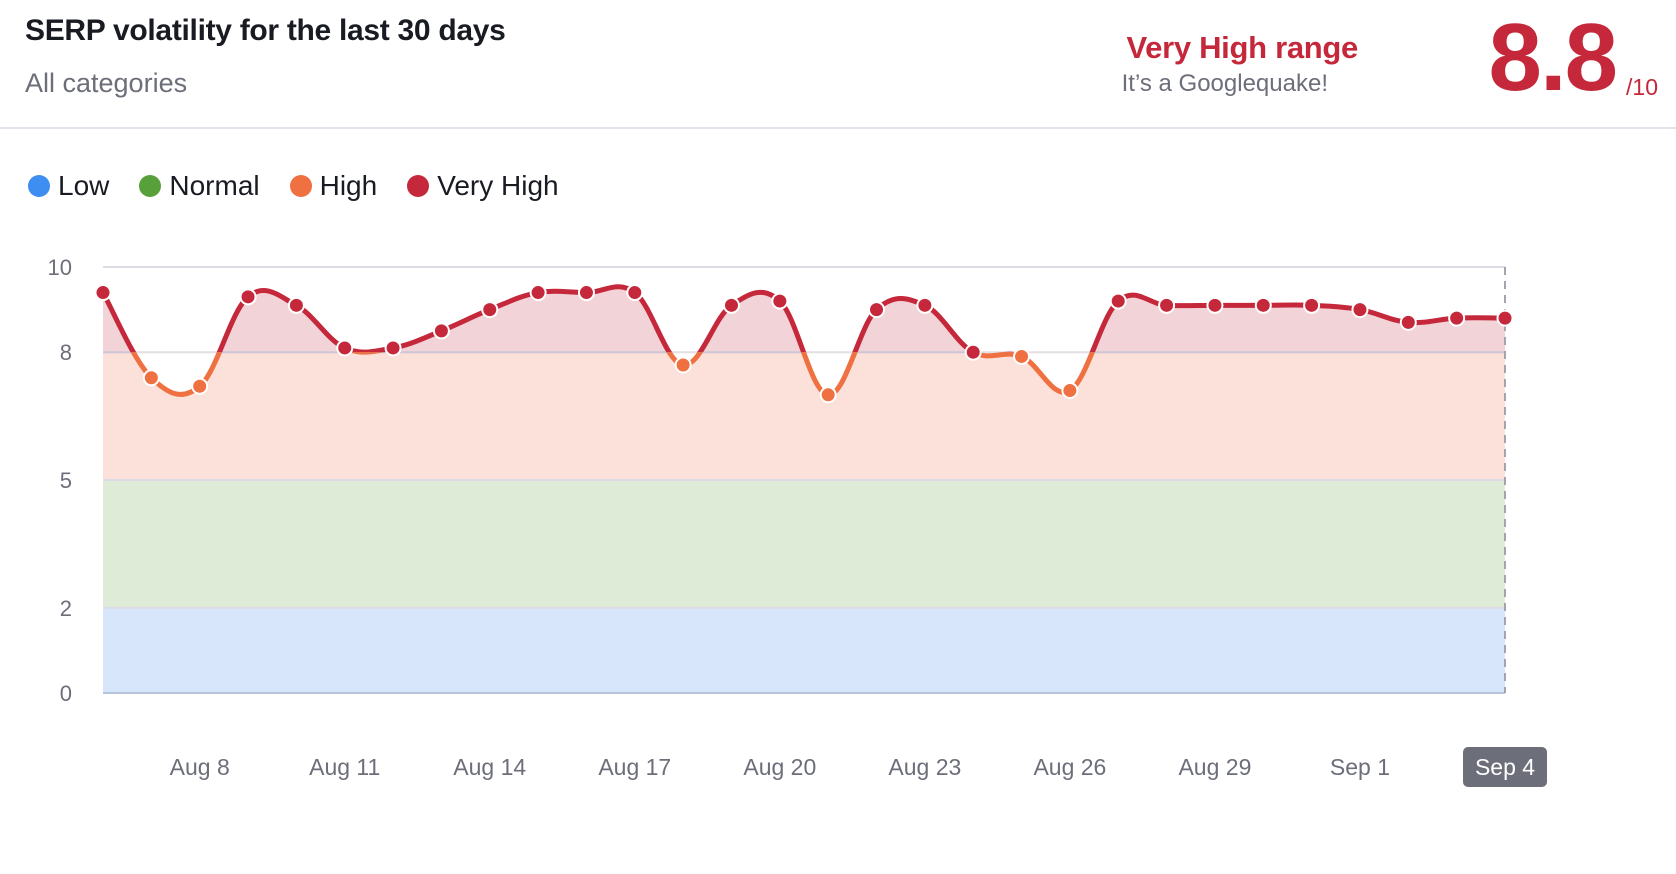  Describe the element at coordinates (804, 416) in the screenshot. I see `band-high` at that location.